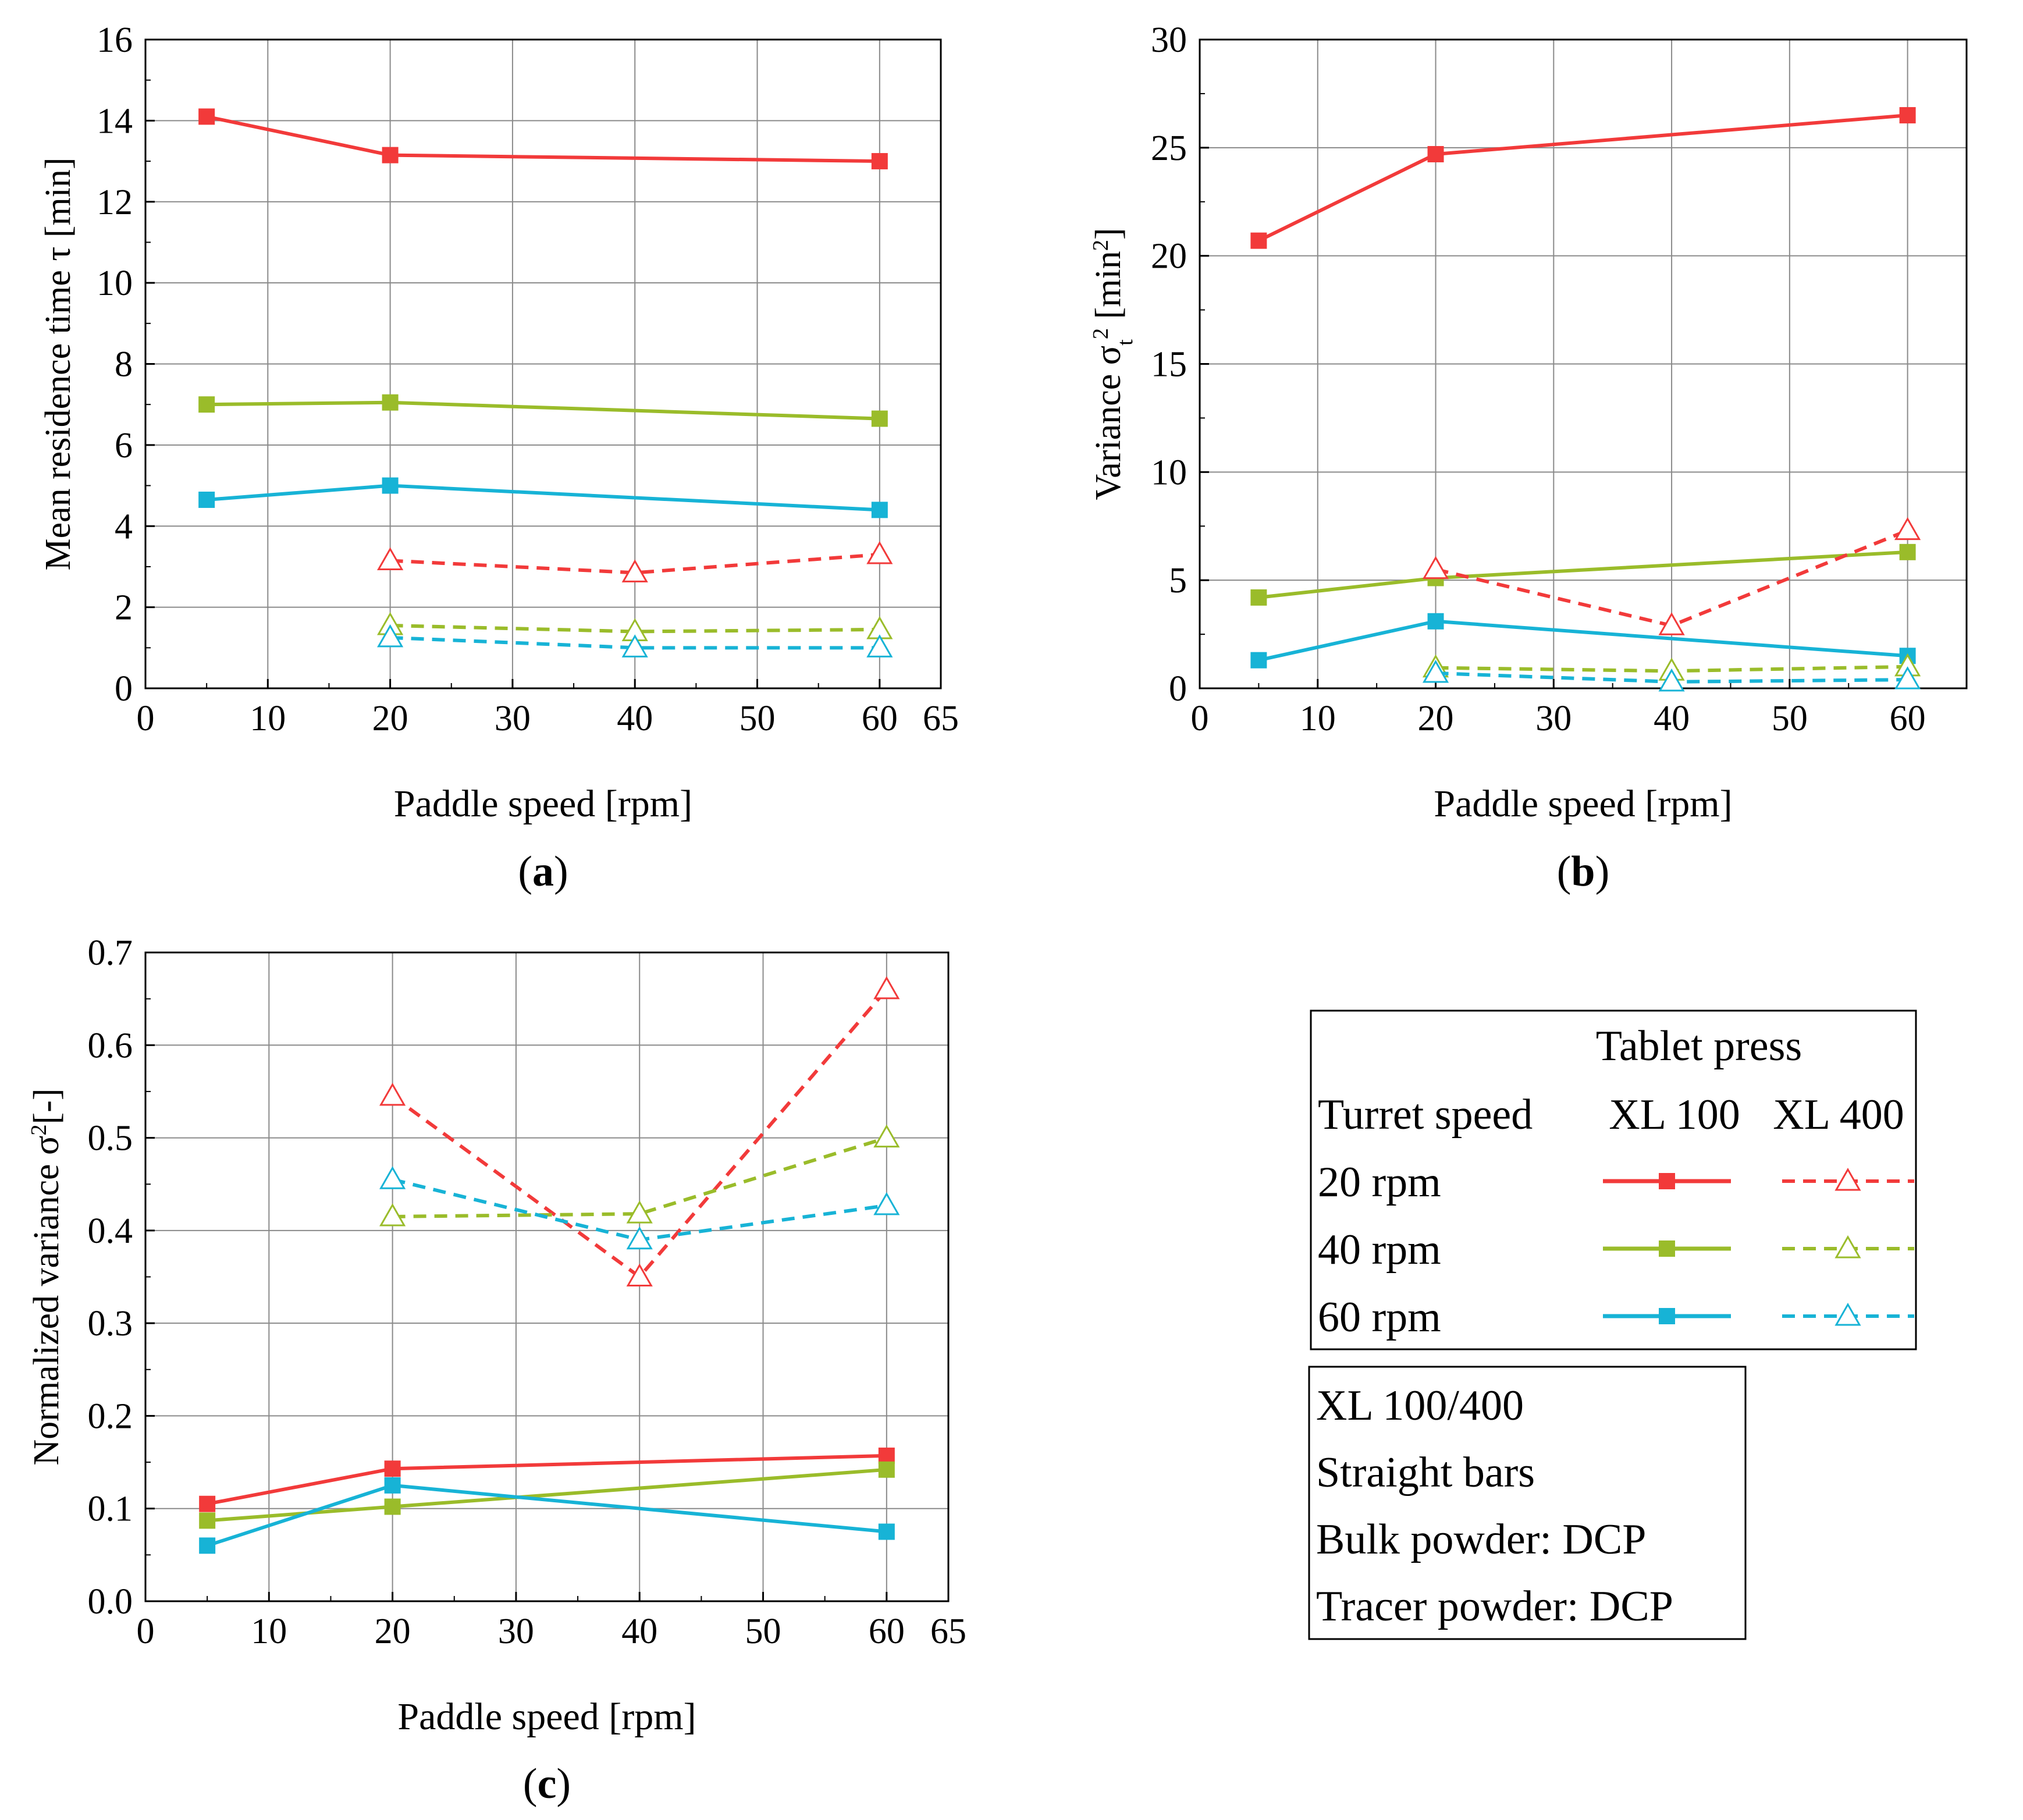 Image resolution: width=2023 pixels, height=1820 pixels. I want to click on y-tick-label: 0.4, so click(110, 1231).